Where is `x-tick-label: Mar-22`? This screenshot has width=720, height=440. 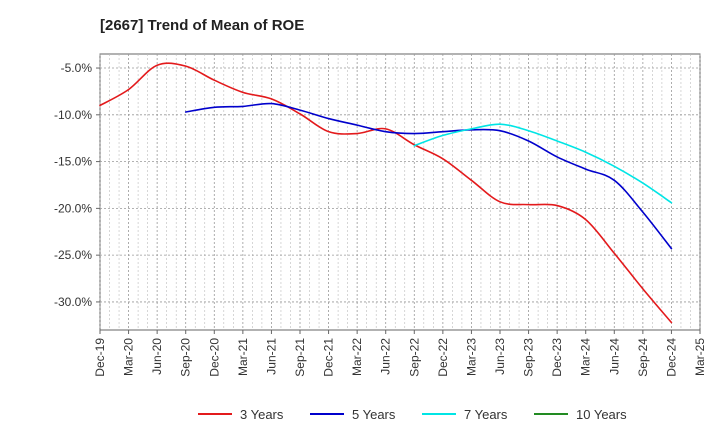
x-tick-label: Mar-22 is located at coordinates (357, 357).